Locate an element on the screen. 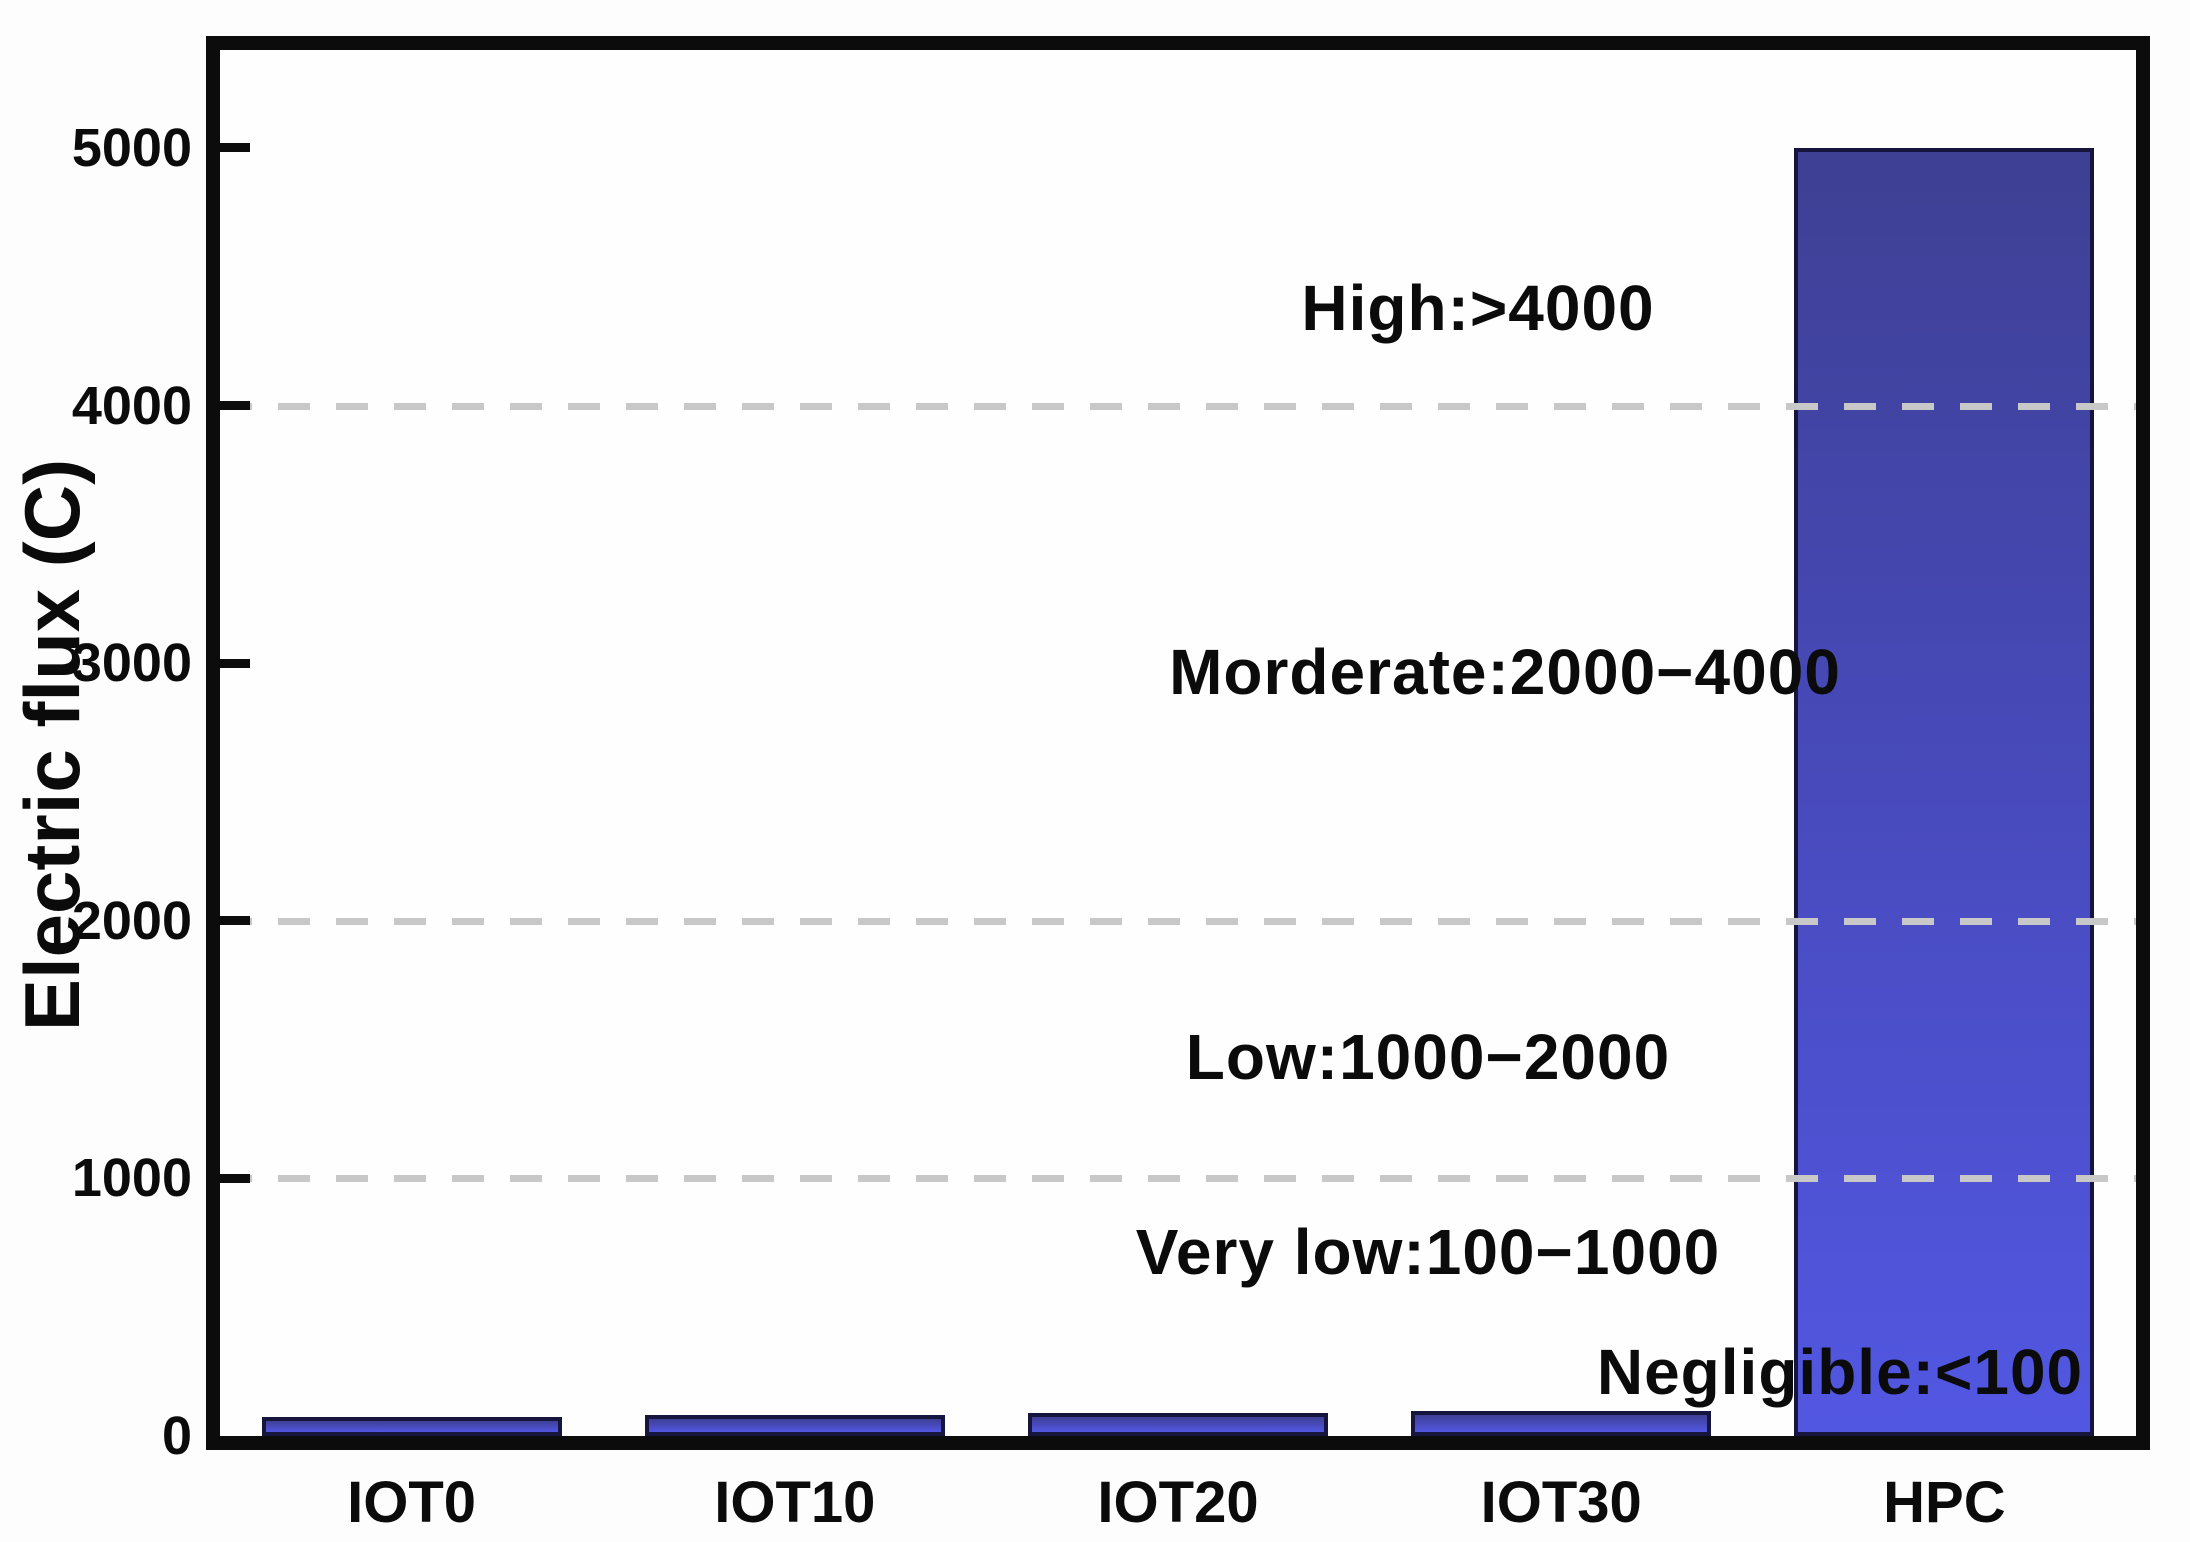  dashed-gridline-2000 is located at coordinates (1178, 921).